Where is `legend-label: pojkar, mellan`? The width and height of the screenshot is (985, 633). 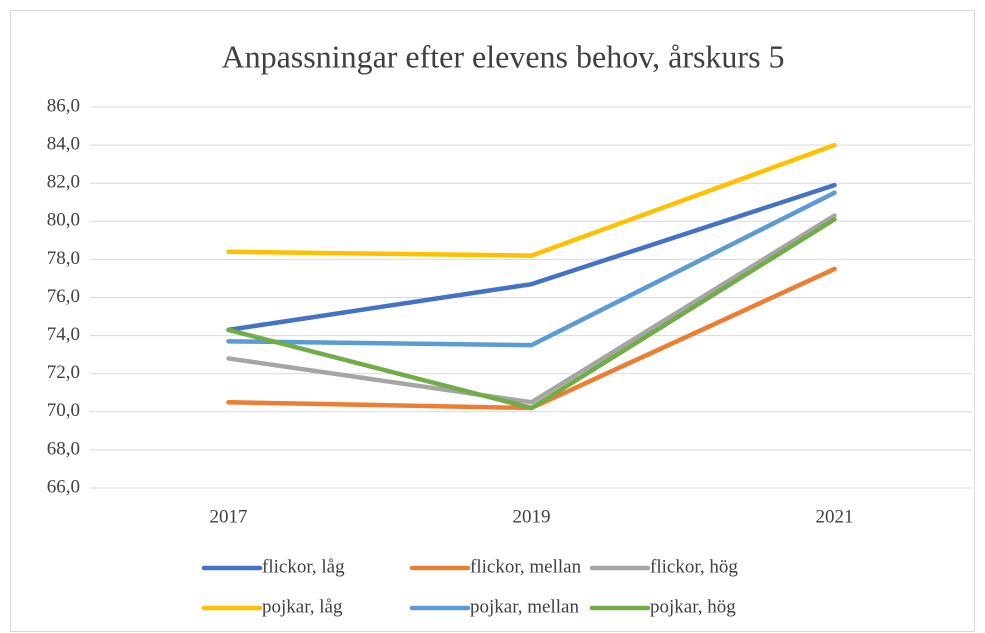
legend-label: pojkar, mellan is located at coordinates (524, 606).